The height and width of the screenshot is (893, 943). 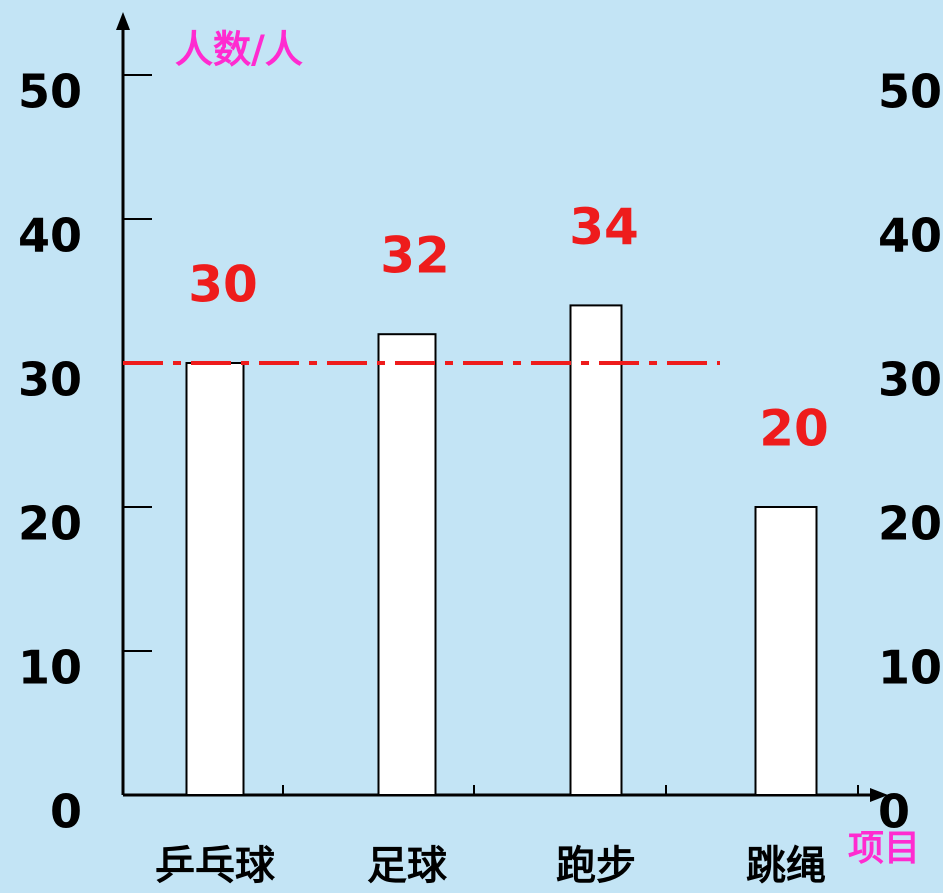 I want to click on y-tick-label-right: 0, so click(x=894, y=812).